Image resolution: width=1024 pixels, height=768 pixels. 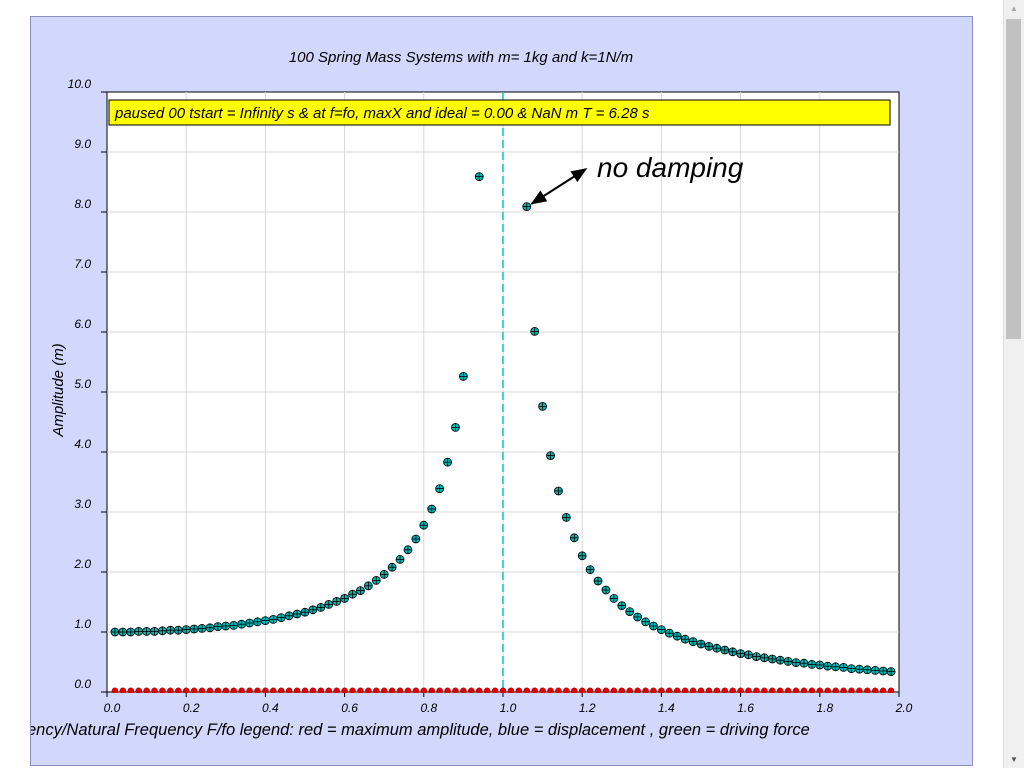 What do you see at coordinates (1014, 8) in the screenshot?
I see `scroll-up-icon: ▲` at bounding box center [1014, 8].